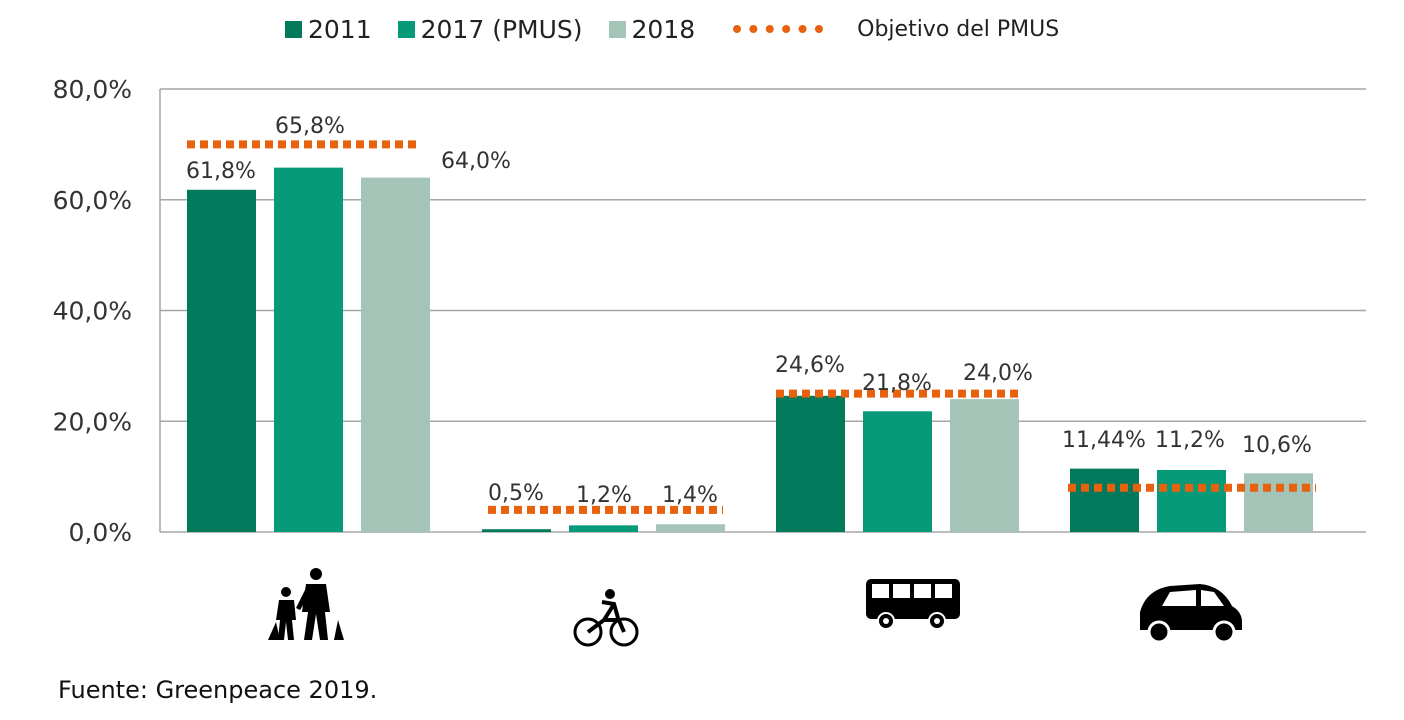 The image size is (1404, 720). What do you see at coordinates (1277, 445) in the screenshot?
I see `data-label: 10,6%` at bounding box center [1277, 445].